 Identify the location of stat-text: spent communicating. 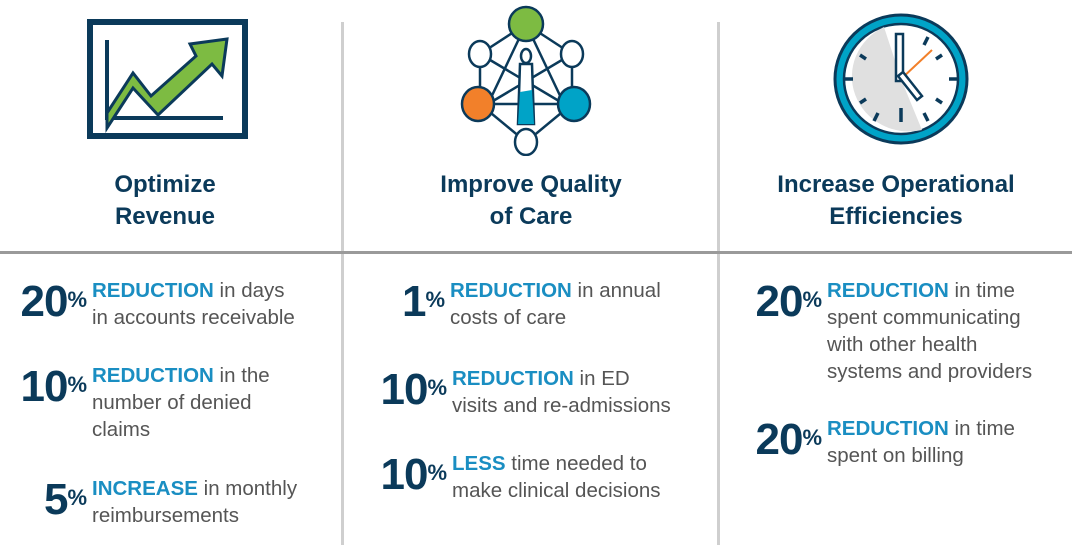
(924, 317).